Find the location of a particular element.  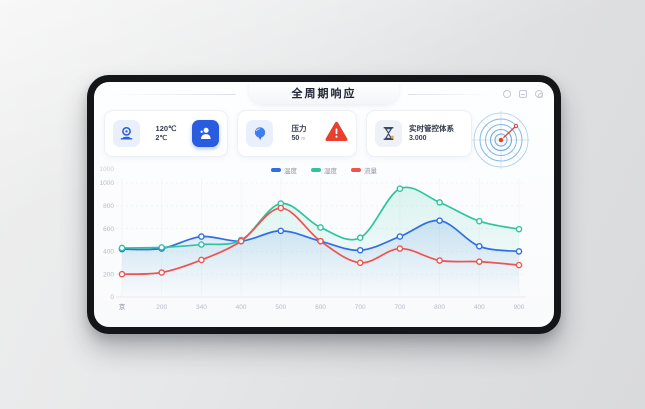

titlebar-divider-right is located at coordinates (449, 94).